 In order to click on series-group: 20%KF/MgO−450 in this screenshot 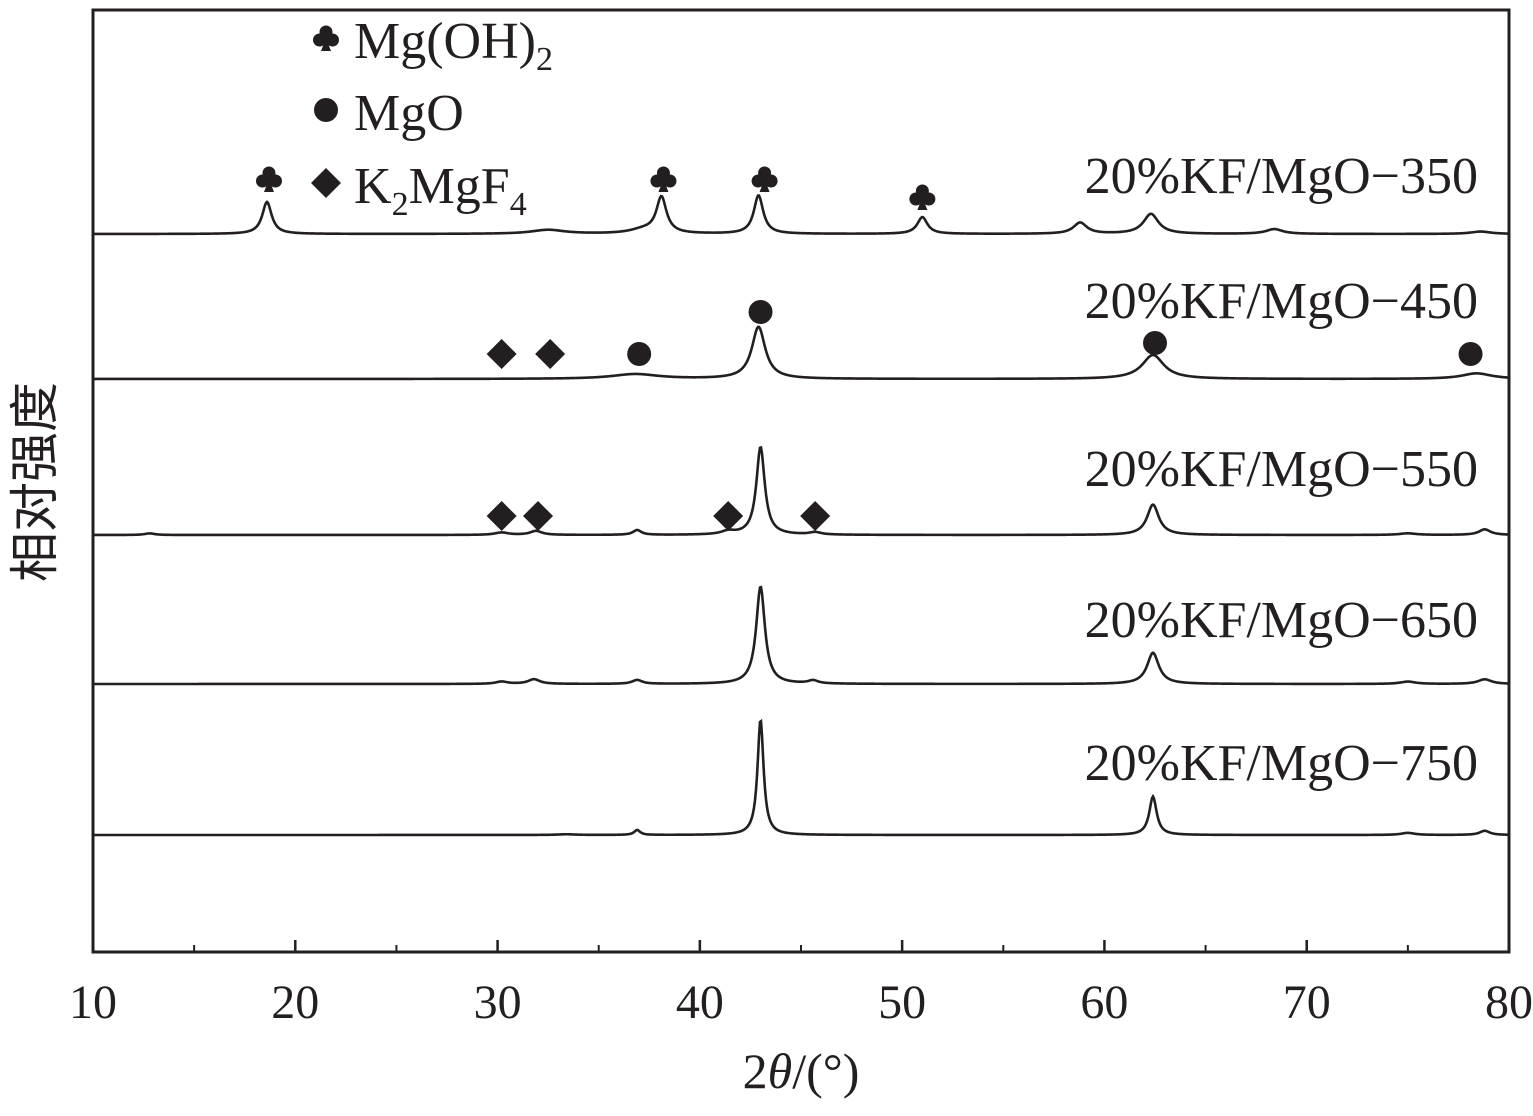, I will do `click(801, 327)`.